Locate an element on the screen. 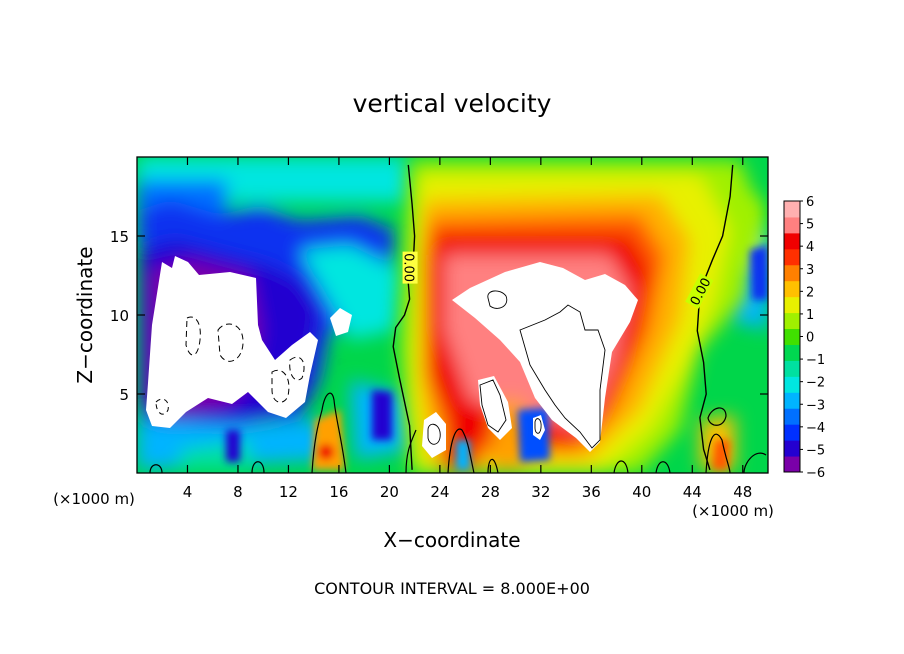 The width and height of the screenshot is (904, 654). colorbar-tick-label: 5 is located at coordinates (810, 225).